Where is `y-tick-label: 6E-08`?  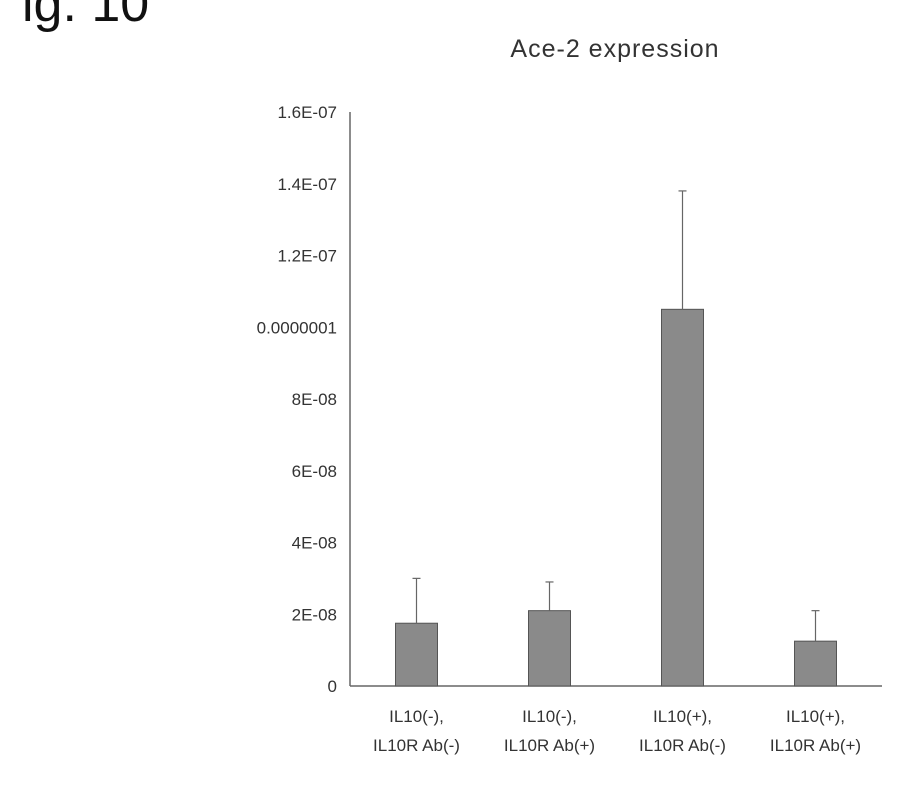 y-tick-label: 6E-08 is located at coordinates (314, 471).